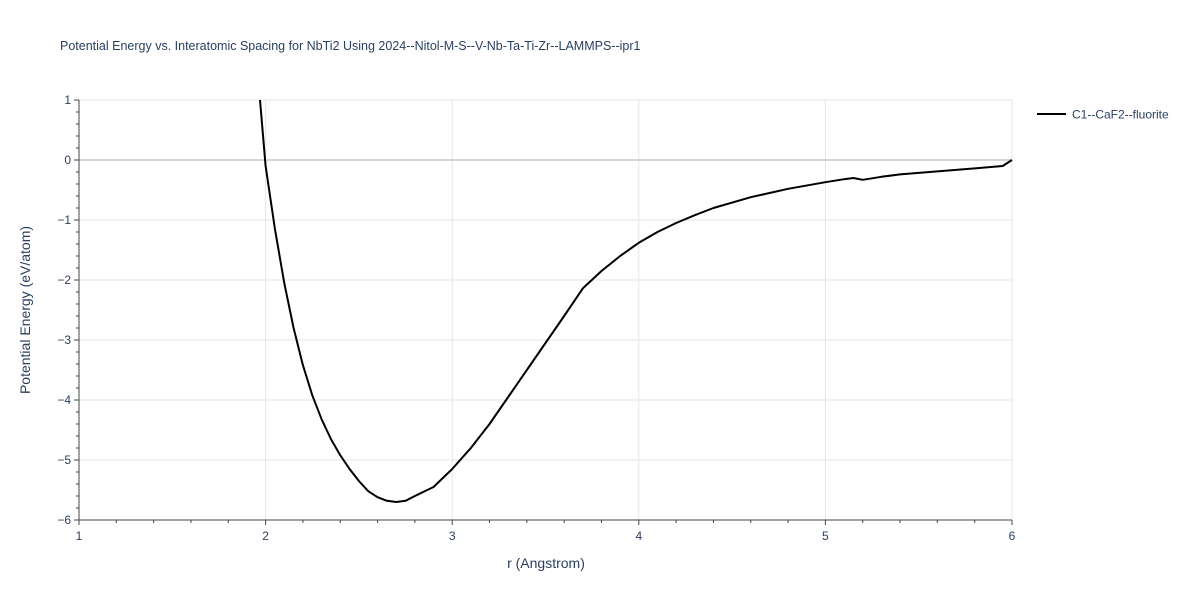 Image resolution: width=1200 pixels, height=600 pixels. Describe the element at coordinates (67, 100) in the screenshot. I see `y-tick-label: 1` at that location.